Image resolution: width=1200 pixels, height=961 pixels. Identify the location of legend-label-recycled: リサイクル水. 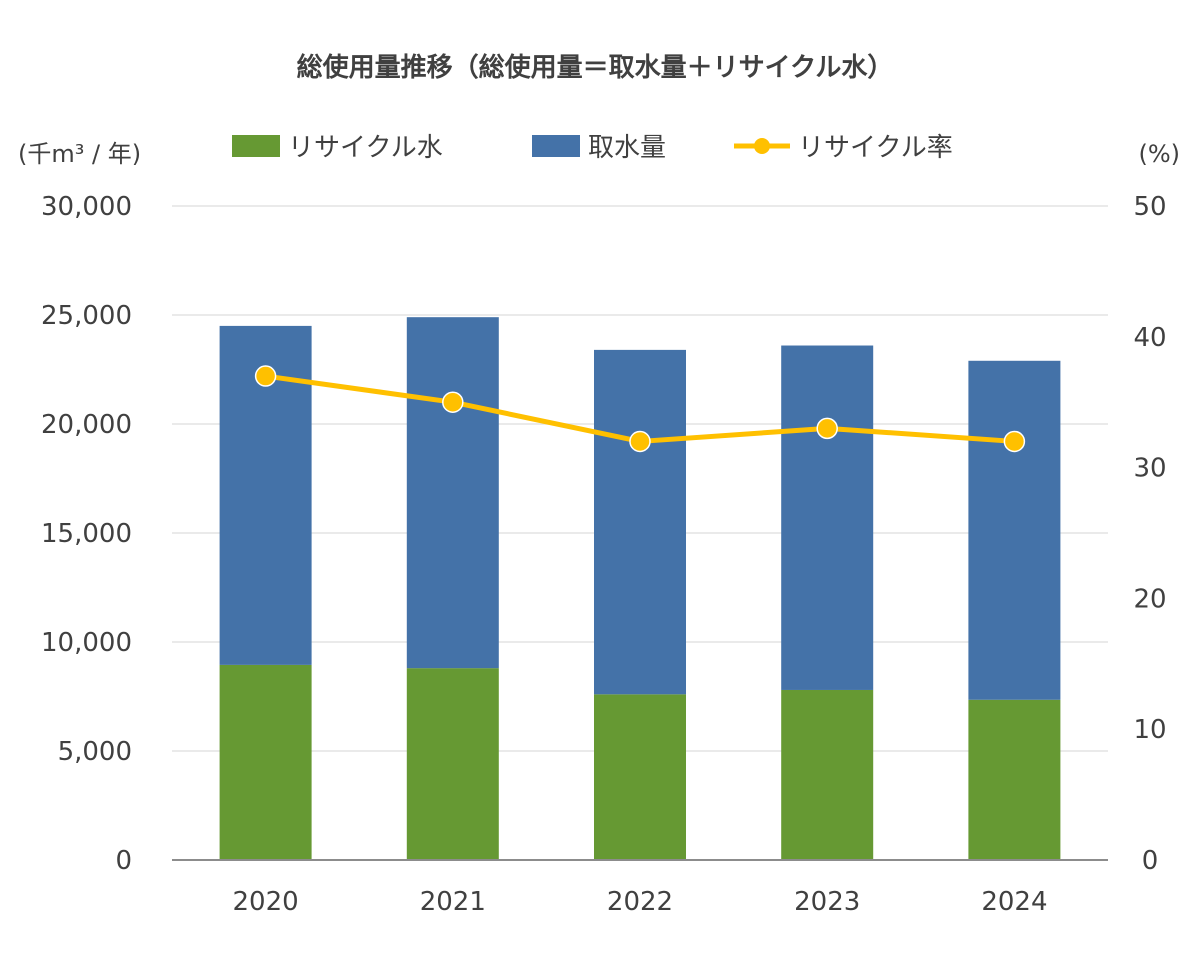
(365, 148).